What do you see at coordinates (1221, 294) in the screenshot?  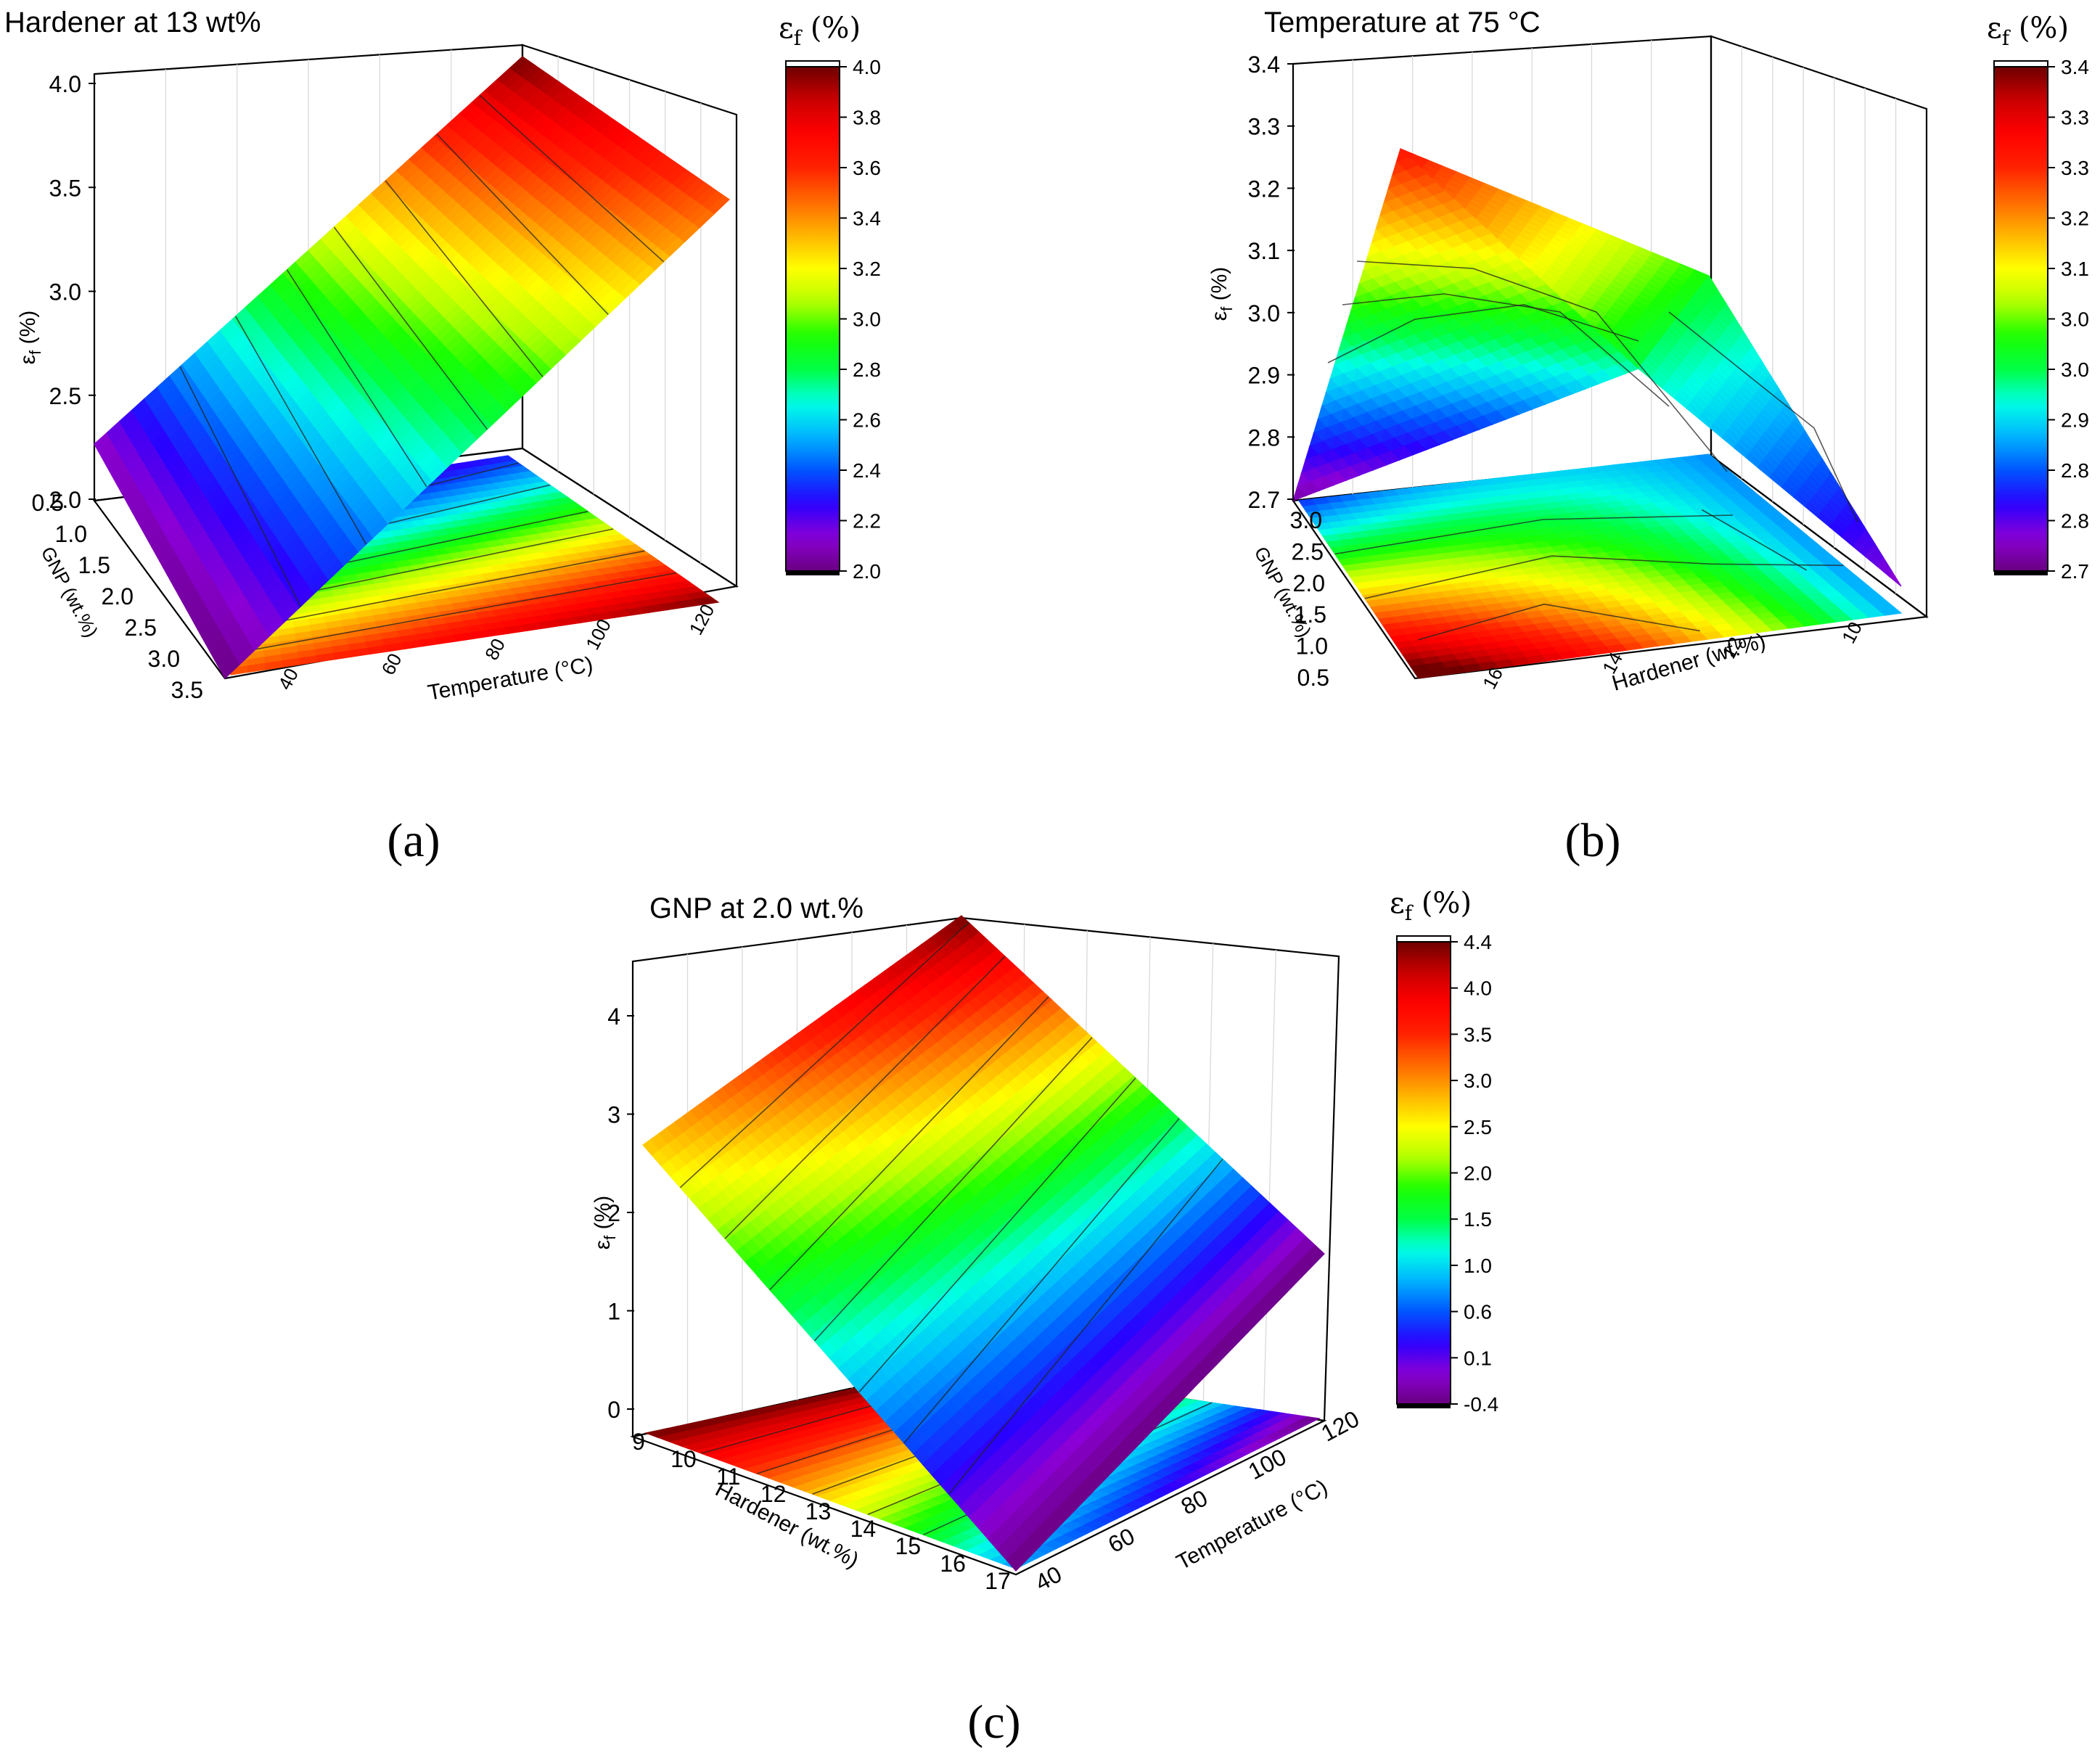 I see `panel-b-z-axis-label: εf (%)` at bounding box center [1221, 294].